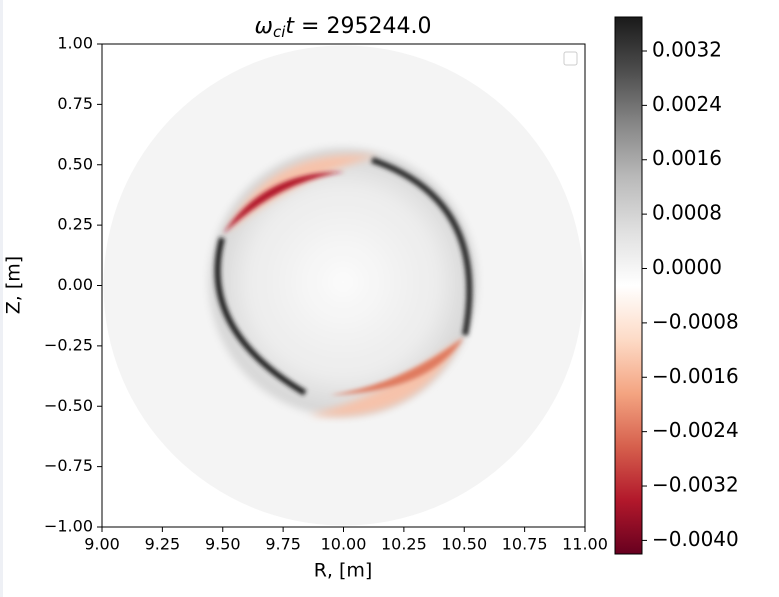 The height and width of the screenshot is (597, 779). What do you see at coordinates (687, 158) in the screenshot?
I see `colorbar-tick-label: 0.0016` at bounding box center [687, 158].